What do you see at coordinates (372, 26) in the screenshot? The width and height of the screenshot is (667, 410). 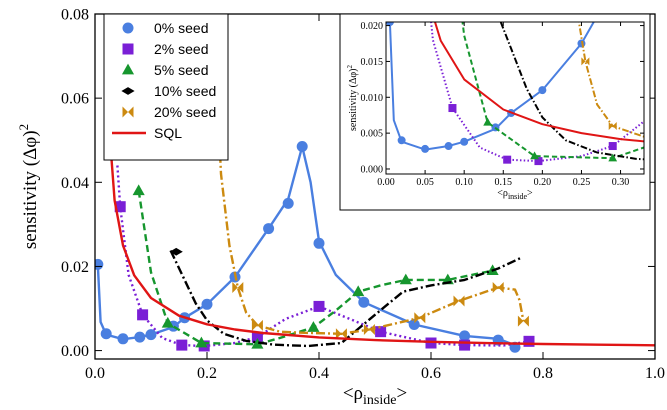 I see `inset-y-tick-label: 0.020` at bounding box center [372, 26].